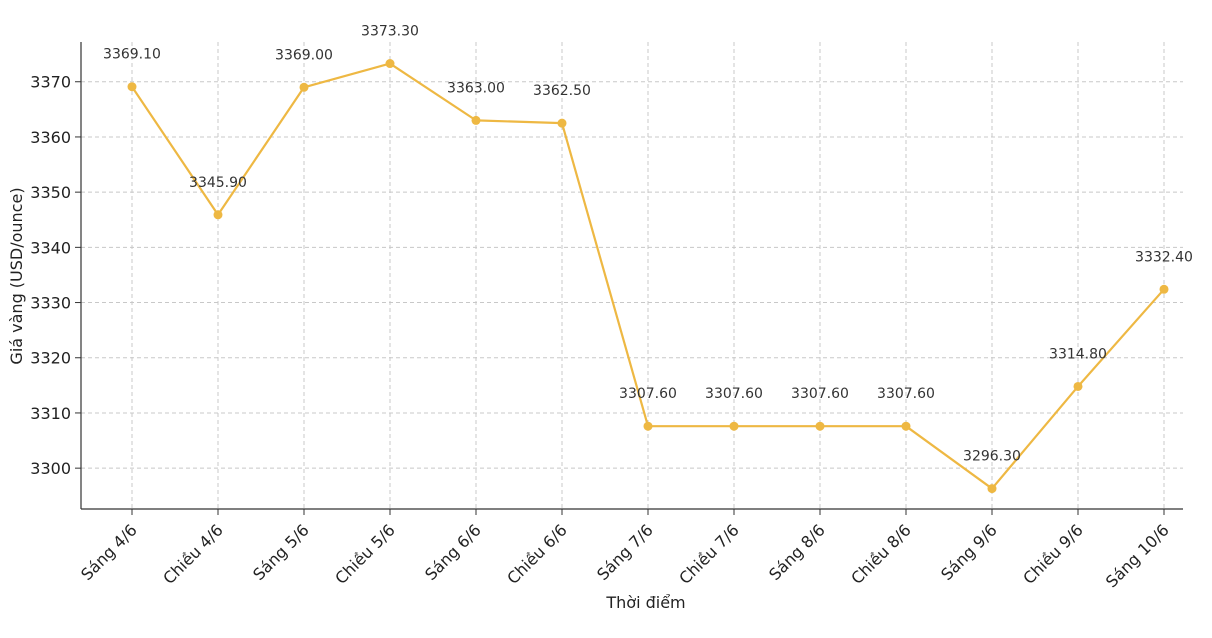 The height and width of the screenshot is (638, 1212). Describe the element at coordinates (1164, 257) in the screenshot. I see `data-label: 3332.40` at that location.